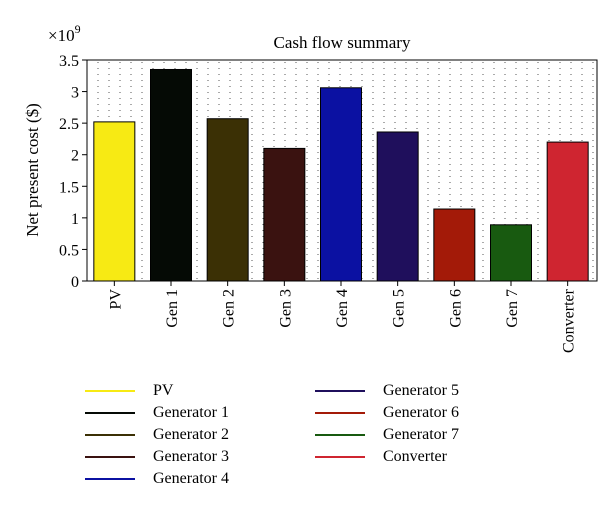 Image resolution: width=600 pixels, height=527 pixels. Describe the element at coordinates (172, 308) in the screenshot. I see `x-tick-label: Gen 1` at that location.